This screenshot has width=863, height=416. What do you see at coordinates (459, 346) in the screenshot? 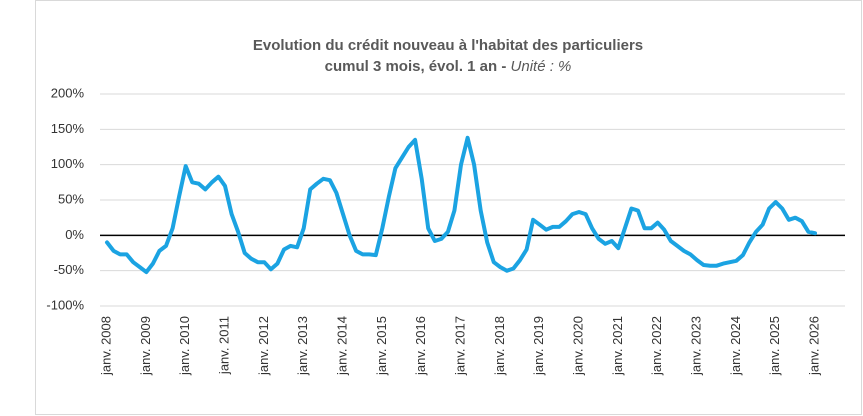
I see `x-tick-label: janv. 2017` at bounding box center [459, 346].